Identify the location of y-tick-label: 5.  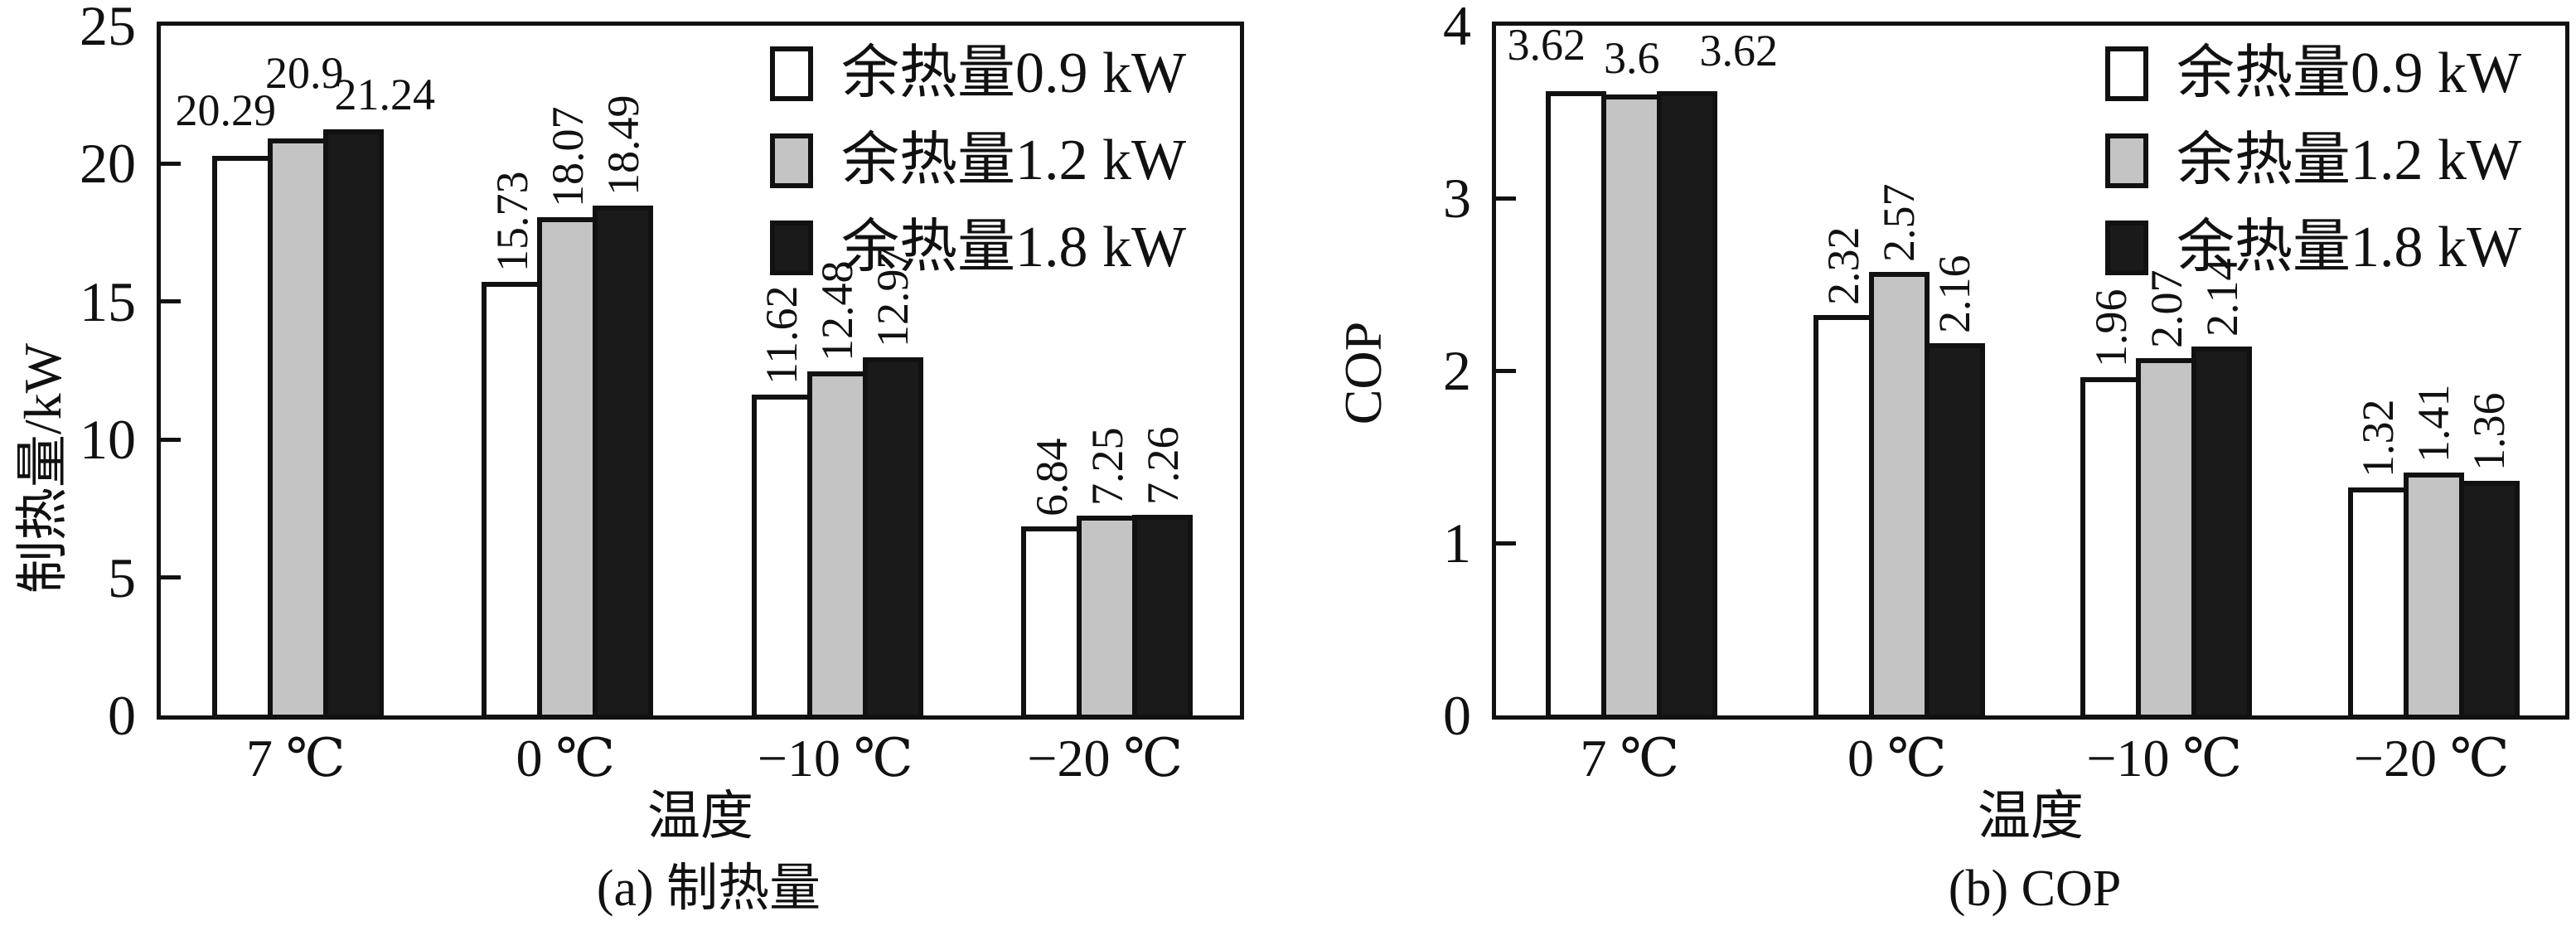
(122, 577).